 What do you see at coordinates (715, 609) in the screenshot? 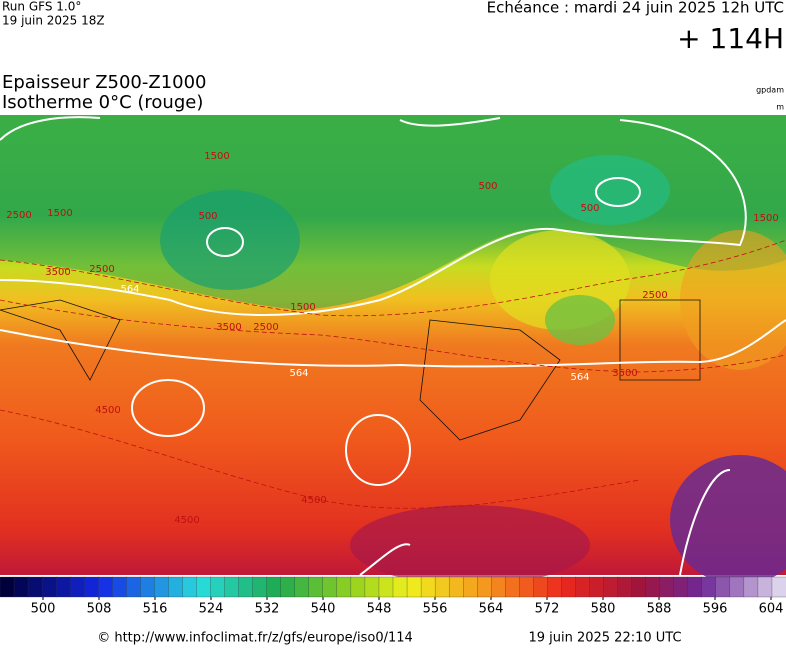
I see `colorbar-label: 596` at bounding box center [715, 609].